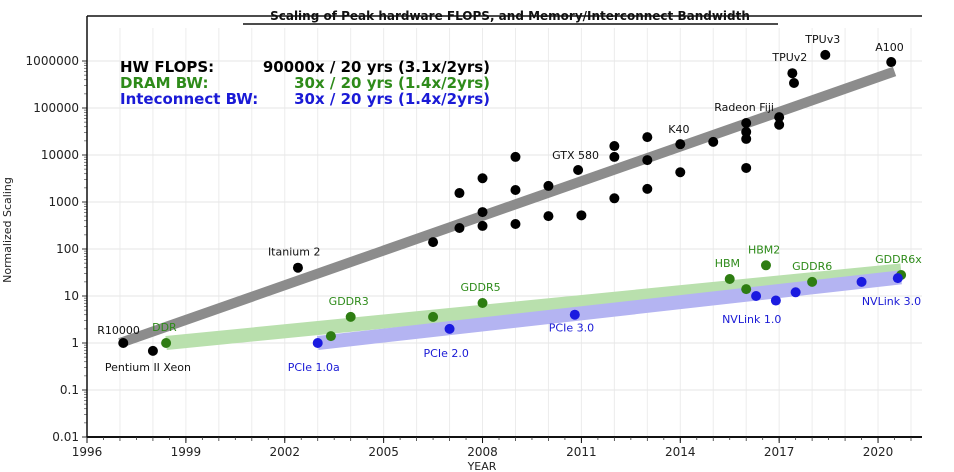 Image resolution: width=954 pixels, height=472 pixels. I want to click on annotation-name: Inteconnect BW:, so click(189, 99).